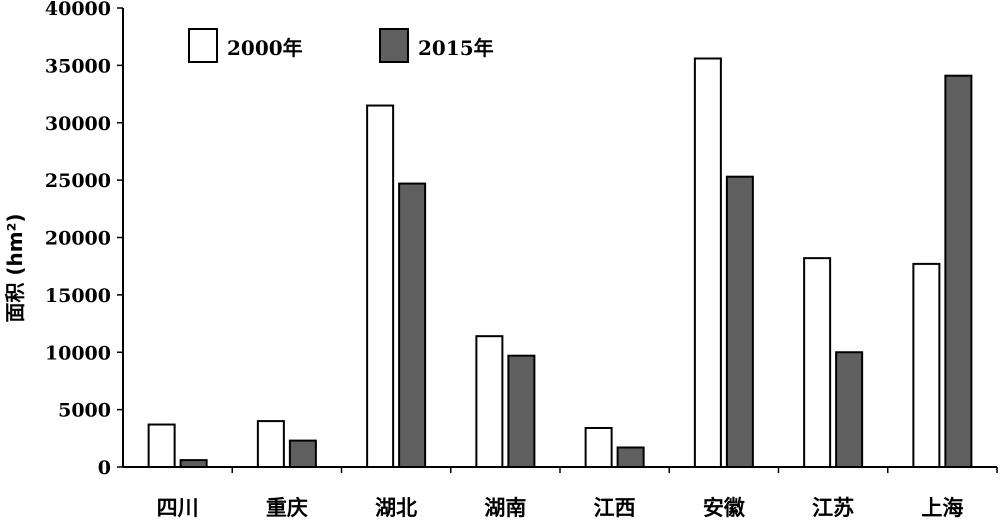 Image resolution: width=1000 pixels, height=522 pixels. Describe the element at coordinates (78, 10) in the screenshot. I see `y-tick-label: 40000` at that location.